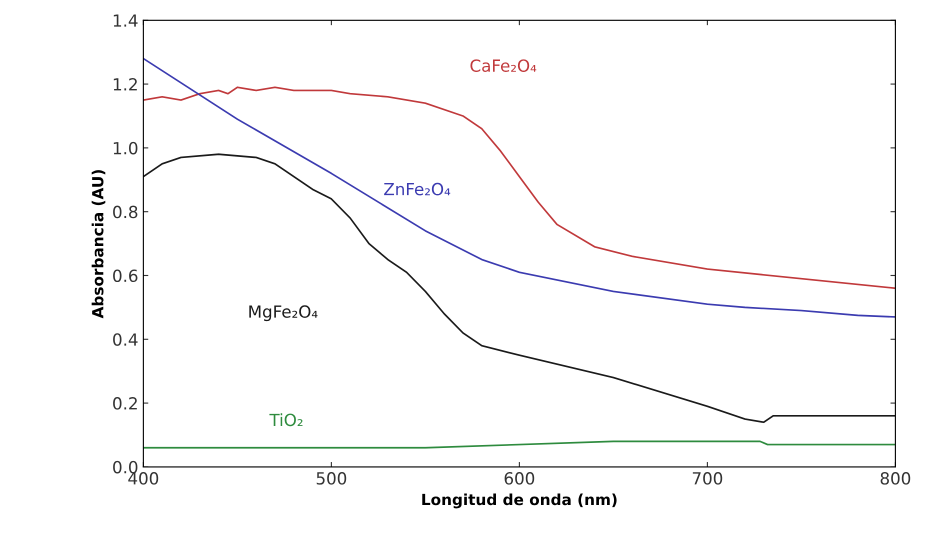 This screenshot has width=925, height=548. What do you see at coordinates (285, 419) in the screenshot?
I see `series-label: TiO₂` at bounding box center [285, 419].